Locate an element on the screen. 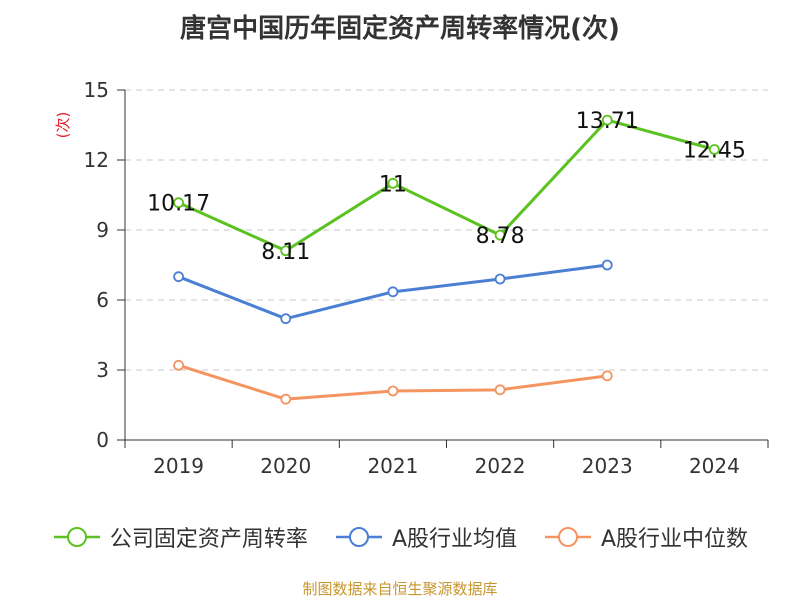  data-label: 8.78 is located at coordinates (500, 236).